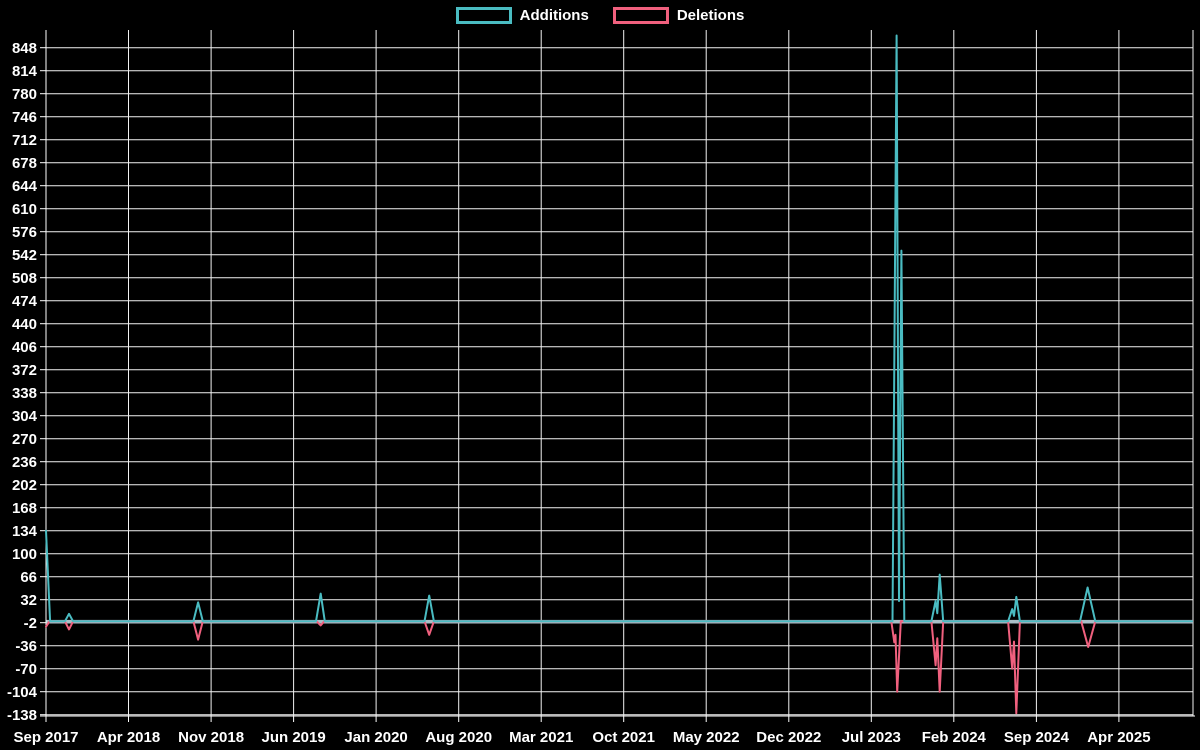 The height and width of the screenshot is (750, 1200). I want to click on y-tick-label: 338, so click(24, 393).